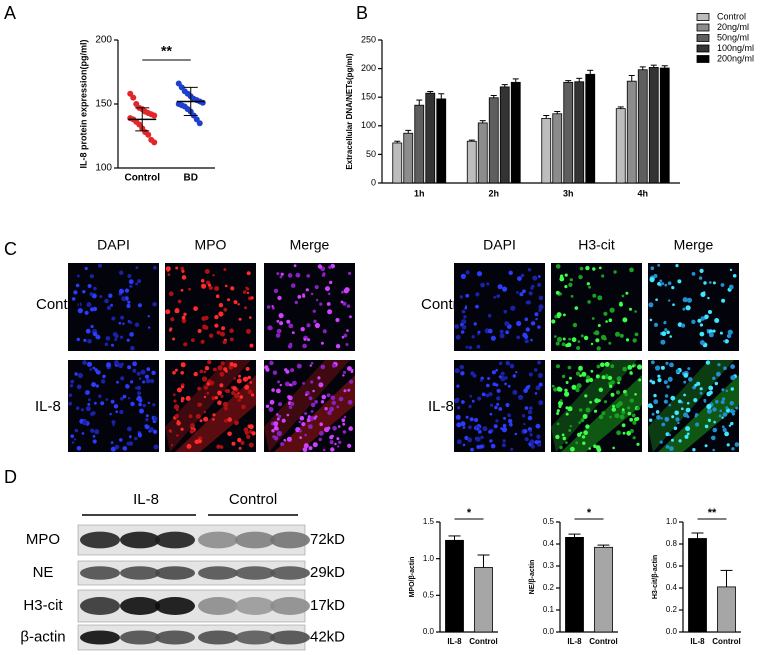  I want to click on group-label: IL-8, so click(146, 499).